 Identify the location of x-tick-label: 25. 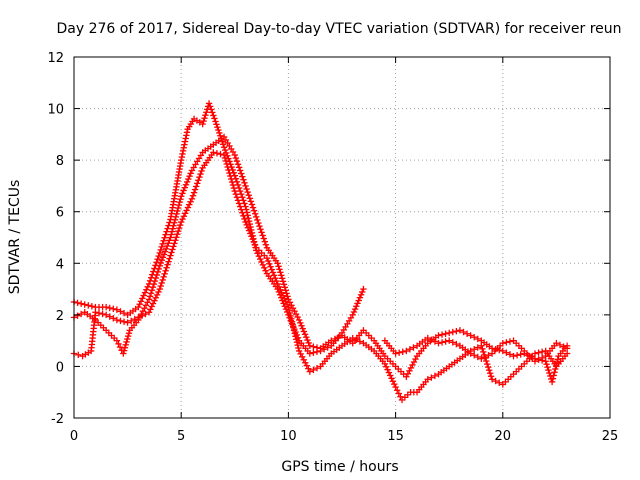
(610, 436).